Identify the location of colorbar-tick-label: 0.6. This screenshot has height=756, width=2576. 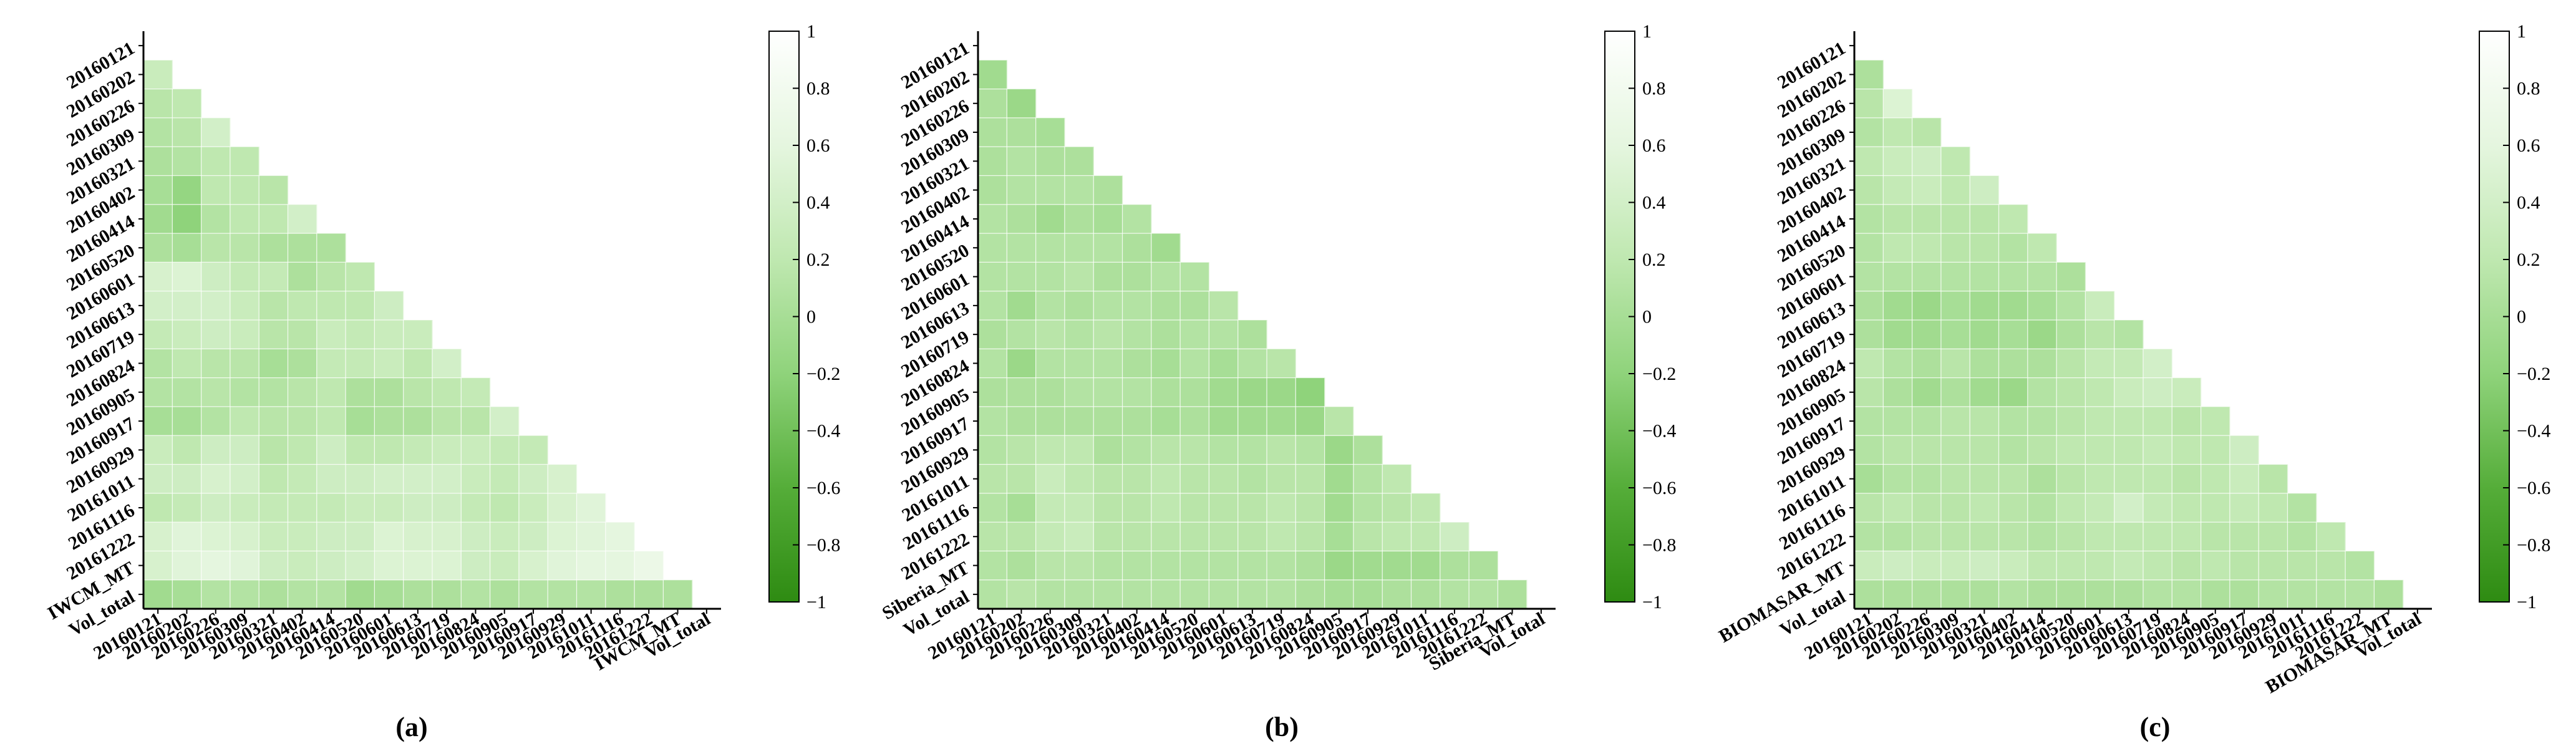
(1654, 145).